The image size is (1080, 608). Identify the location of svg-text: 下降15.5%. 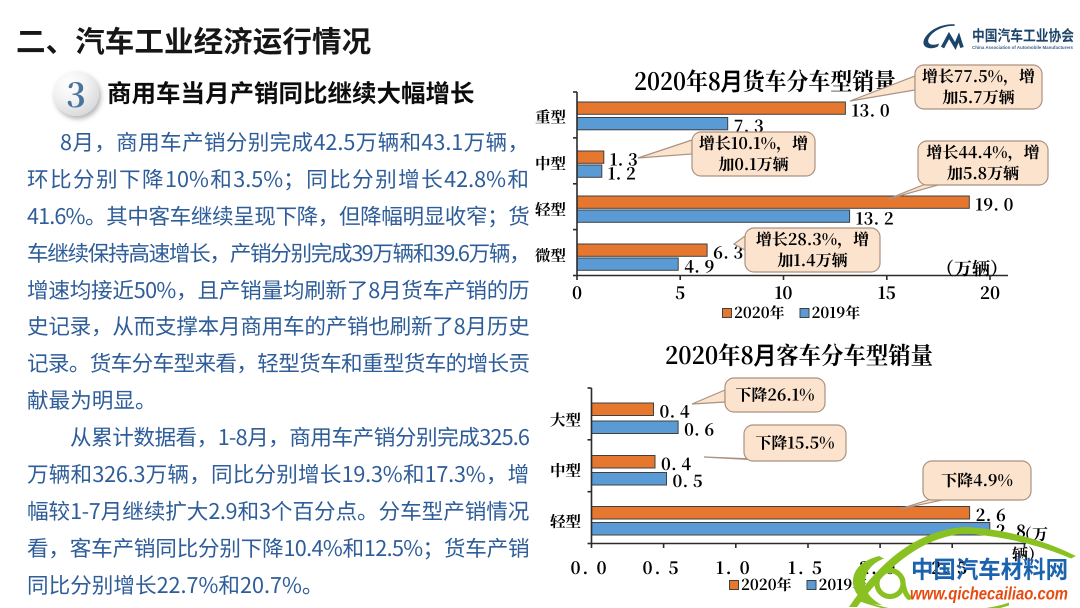
(794, 442).